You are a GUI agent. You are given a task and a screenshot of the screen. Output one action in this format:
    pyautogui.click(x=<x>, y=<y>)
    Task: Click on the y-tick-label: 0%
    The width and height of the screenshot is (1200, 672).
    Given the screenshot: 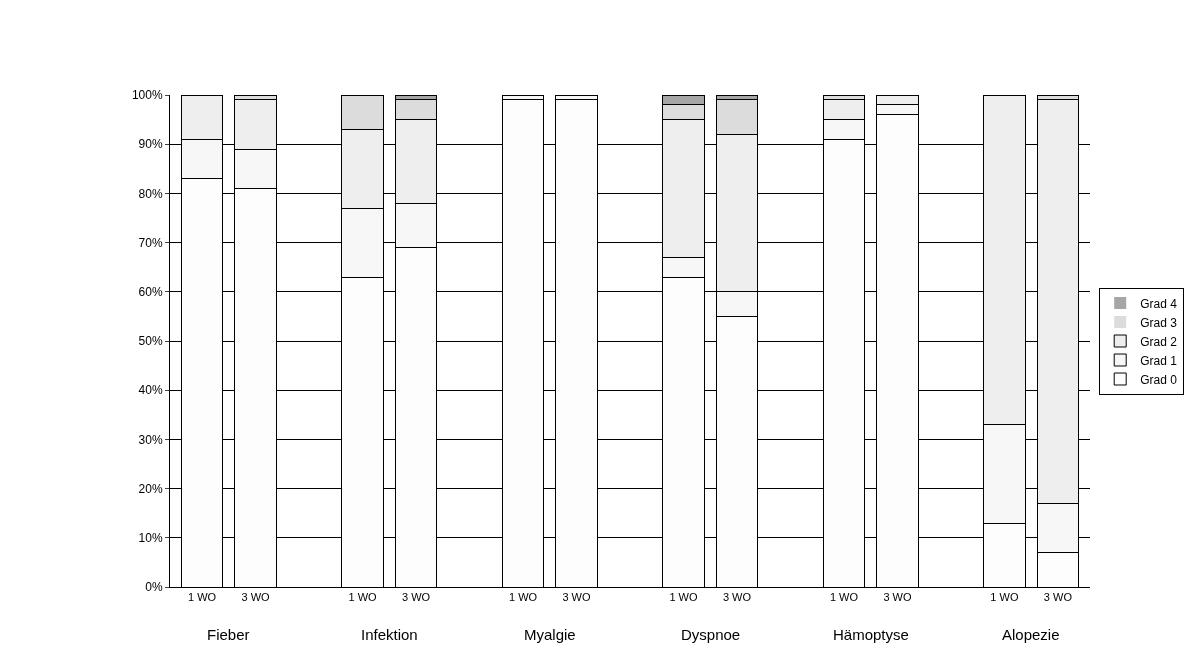 What is the action you would take?
    pyautogui.click(x=154, y=587)
    